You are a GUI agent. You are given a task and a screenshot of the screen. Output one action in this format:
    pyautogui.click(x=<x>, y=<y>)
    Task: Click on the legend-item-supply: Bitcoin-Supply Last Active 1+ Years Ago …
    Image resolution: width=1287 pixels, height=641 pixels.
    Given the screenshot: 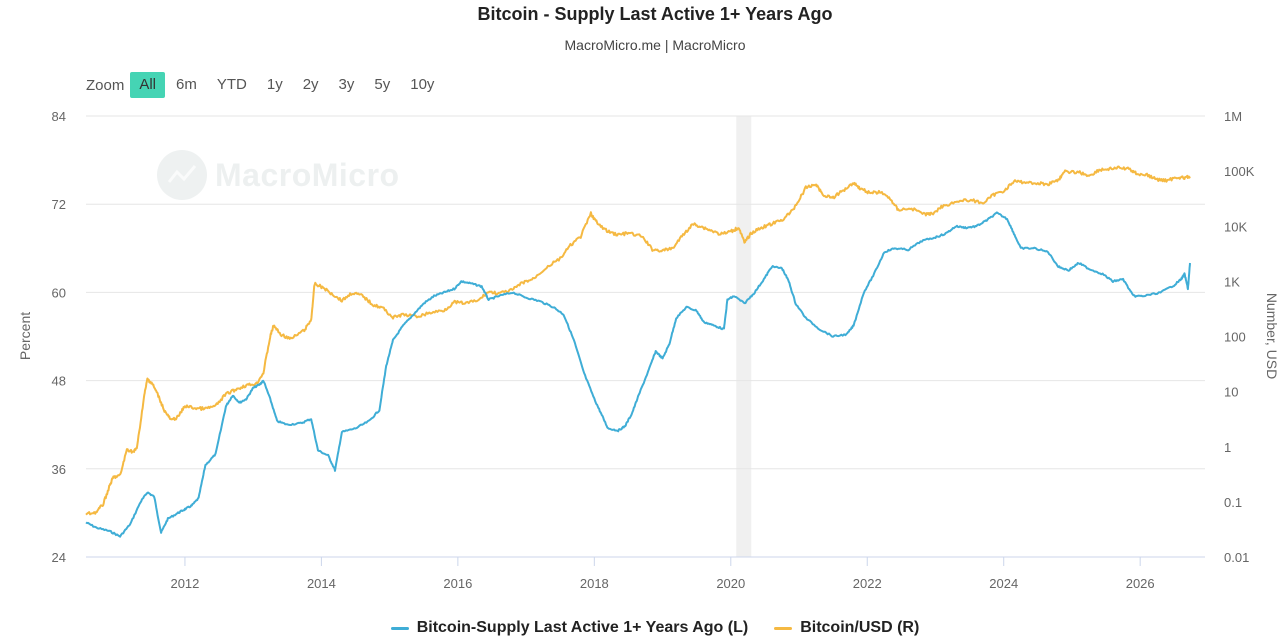 What is the action you would take?
    pyautogui.click(x=569, y=628)
    